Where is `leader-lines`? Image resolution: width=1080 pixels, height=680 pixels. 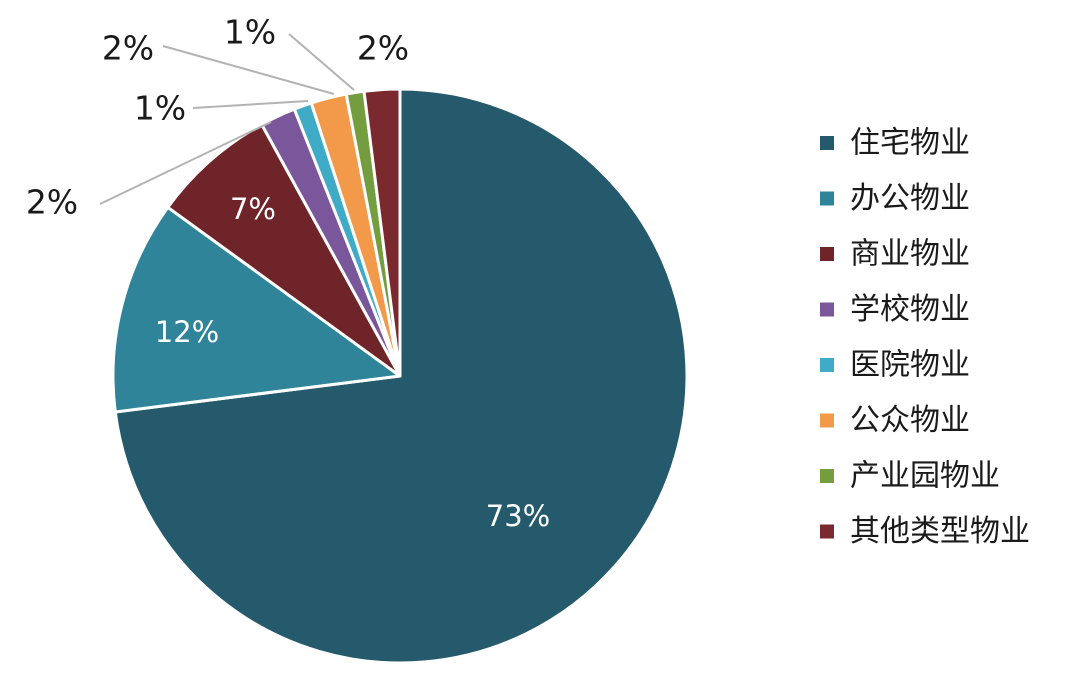
leader-lines is located at coordinates (227, 119).